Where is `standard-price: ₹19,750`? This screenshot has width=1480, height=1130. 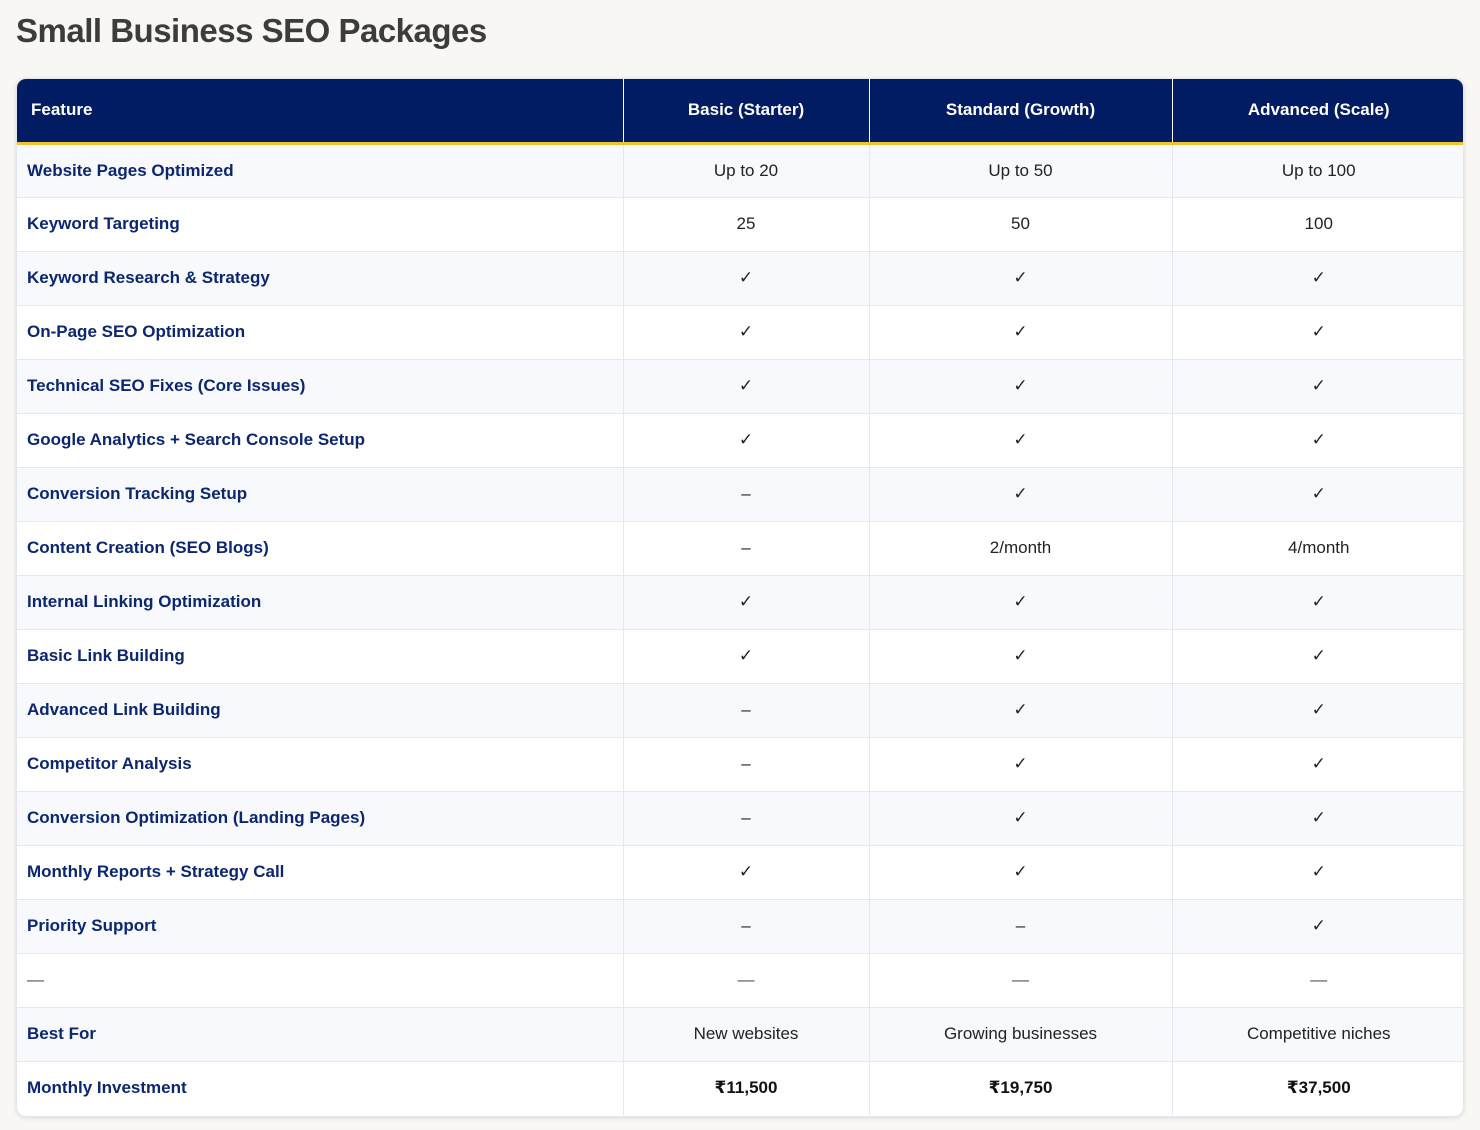 standard-price: ₹19,750 is located at coordinates (1021, 1088).